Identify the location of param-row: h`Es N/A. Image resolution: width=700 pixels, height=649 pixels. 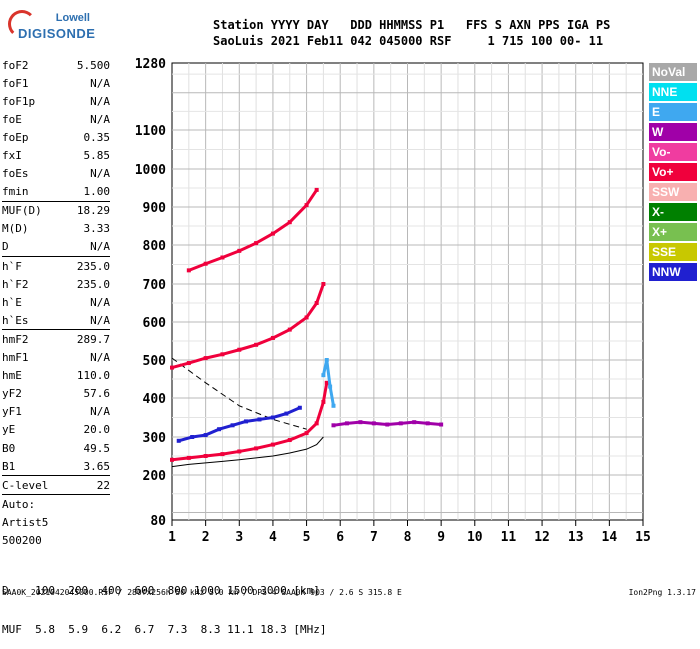
(56, 320).